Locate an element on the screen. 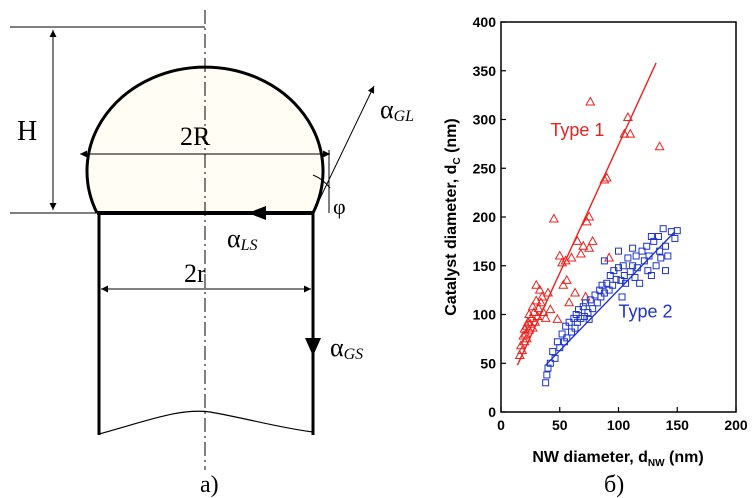  alpha-gs-subscript: GS is located at coordinates (354, 354).